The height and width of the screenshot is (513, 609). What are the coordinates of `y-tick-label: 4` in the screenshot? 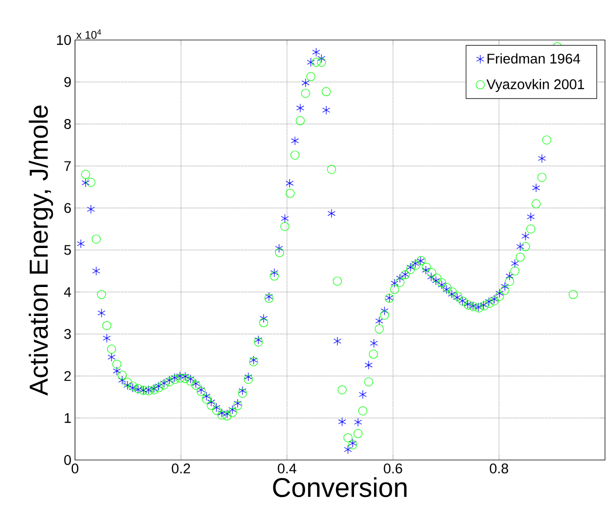 It's located at (68, 292).